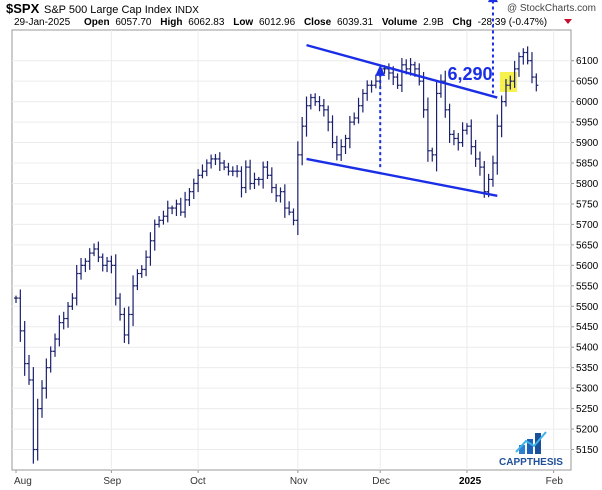 The image size is (602, 490). I want to click on y-tick-label: 5900, so click(587, 143).